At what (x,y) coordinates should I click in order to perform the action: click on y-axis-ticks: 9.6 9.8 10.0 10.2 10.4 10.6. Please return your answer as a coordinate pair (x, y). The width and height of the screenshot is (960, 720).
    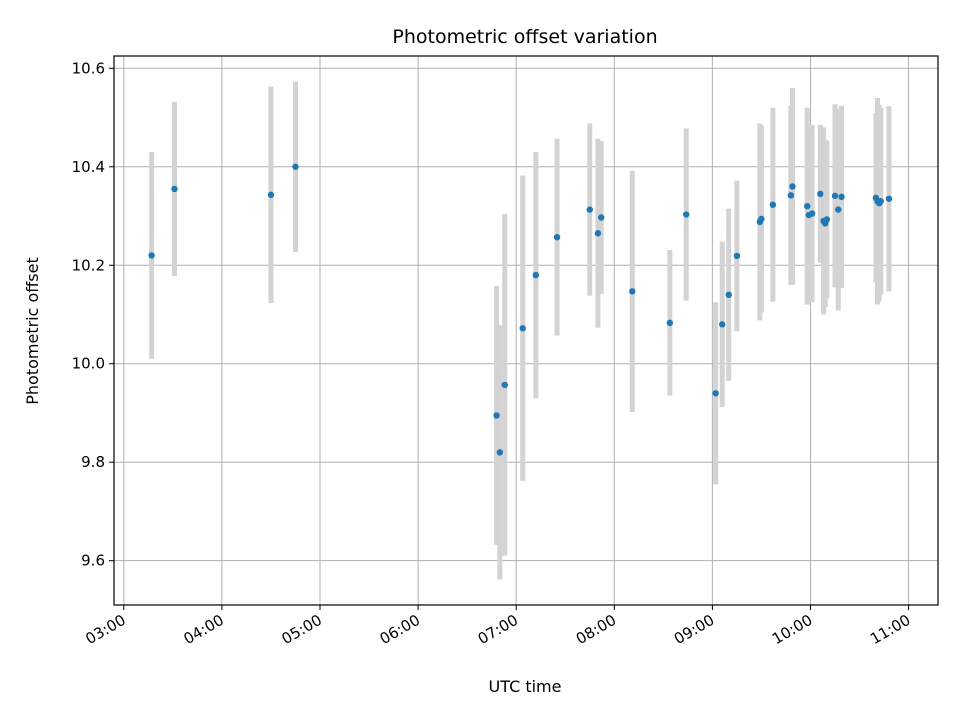
    Looking at the image, I should click on (93, 314).